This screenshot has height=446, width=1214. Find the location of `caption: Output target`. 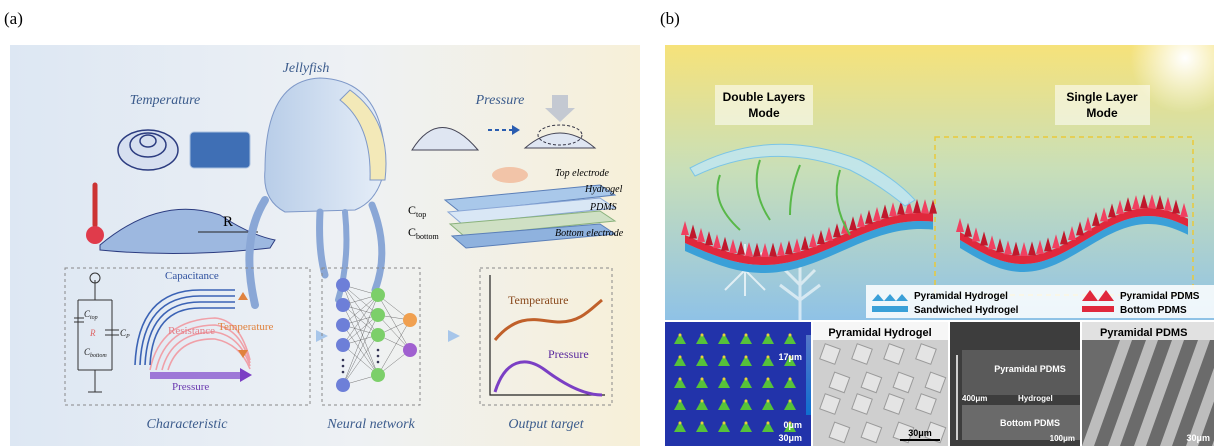

caption: Output target is located at coordinates (546, 424).